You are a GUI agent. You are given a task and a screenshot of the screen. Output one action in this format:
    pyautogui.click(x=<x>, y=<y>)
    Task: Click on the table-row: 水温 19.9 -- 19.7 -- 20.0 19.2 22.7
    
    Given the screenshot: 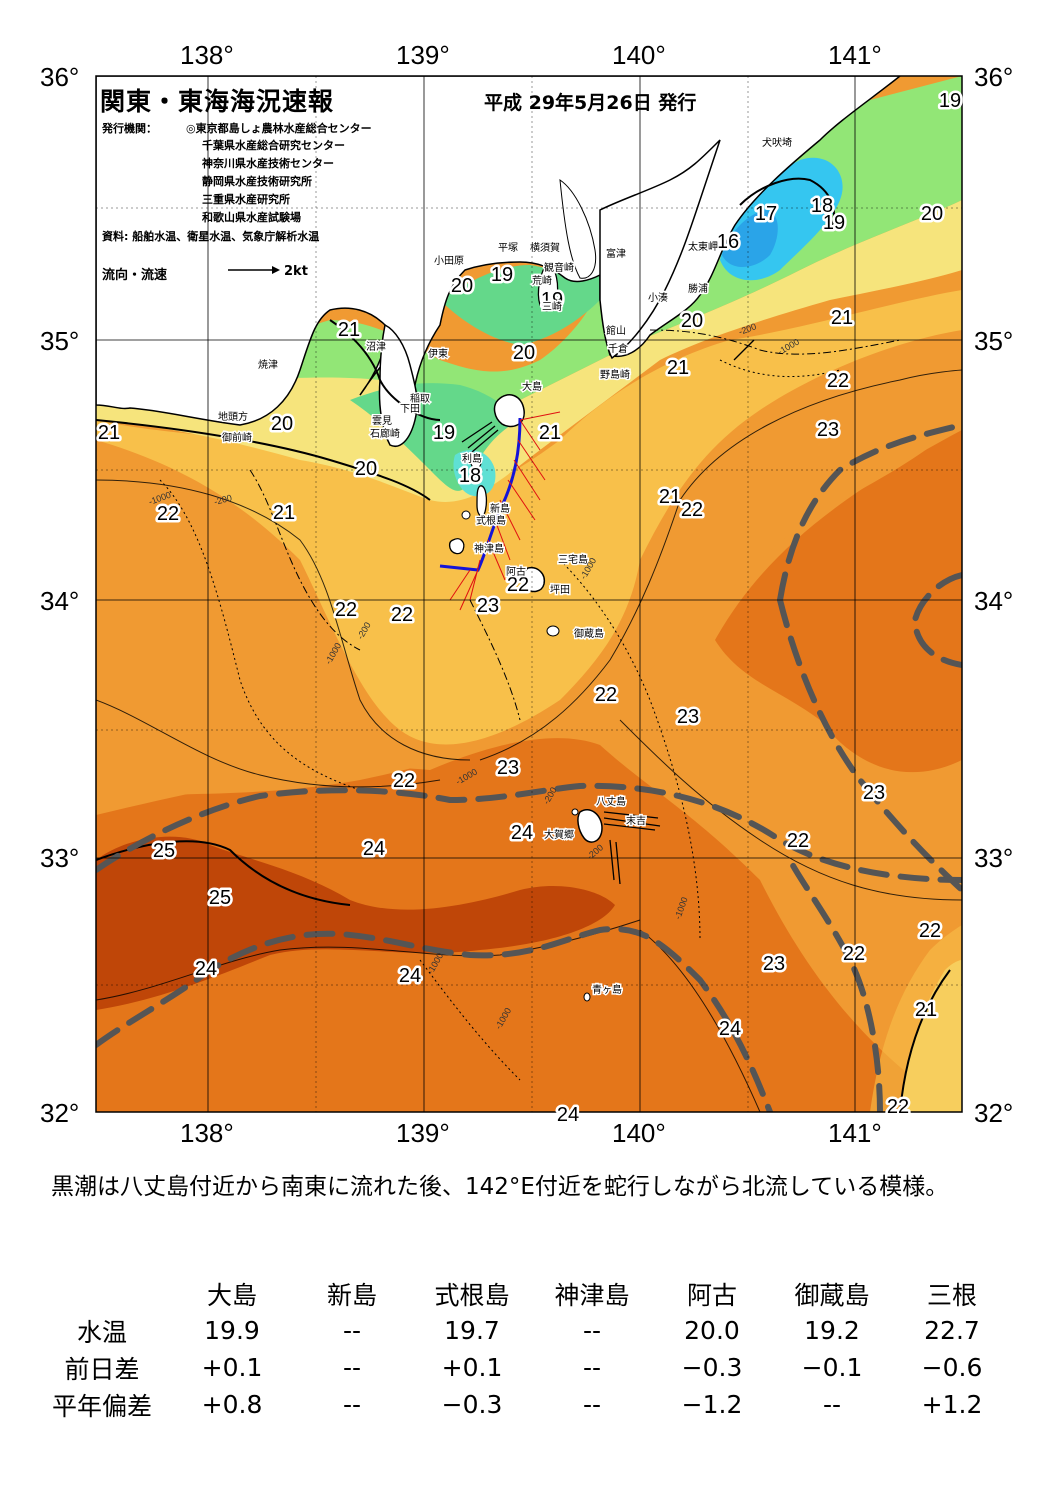 What is the action you would take?
    pyautogui.click(x=522, y=1330)
    